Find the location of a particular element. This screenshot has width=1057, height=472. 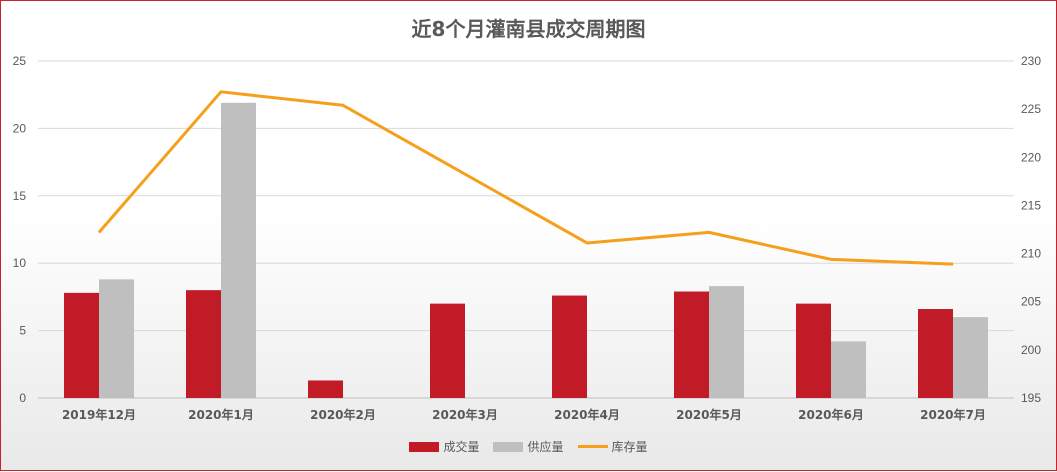

y-right-tick-label: 220 is located at coordinates (1031, 157).